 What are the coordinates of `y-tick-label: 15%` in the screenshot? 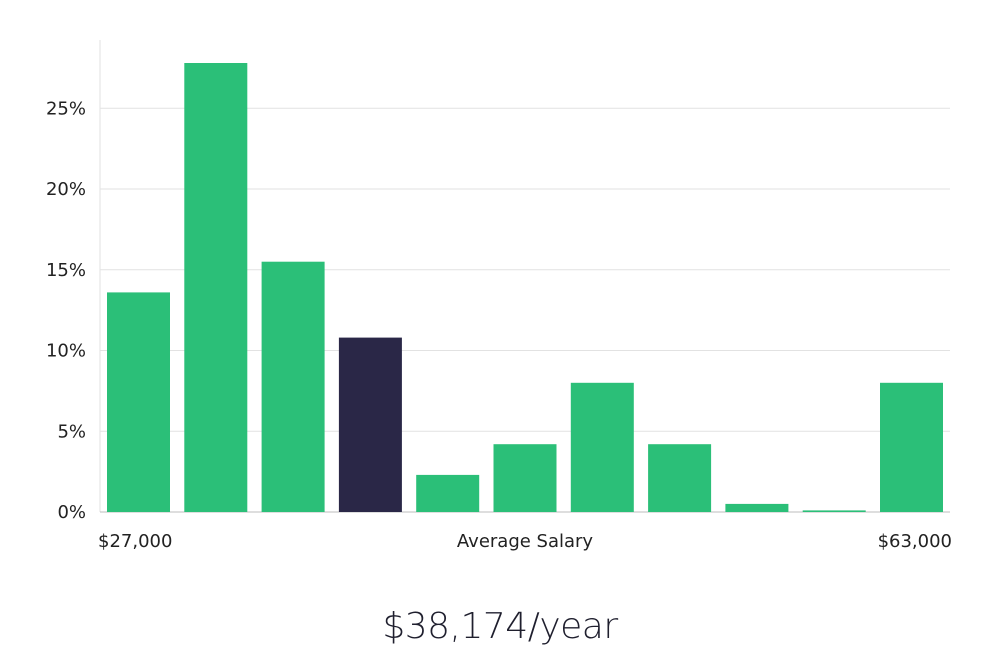 It's located at (66, 270).